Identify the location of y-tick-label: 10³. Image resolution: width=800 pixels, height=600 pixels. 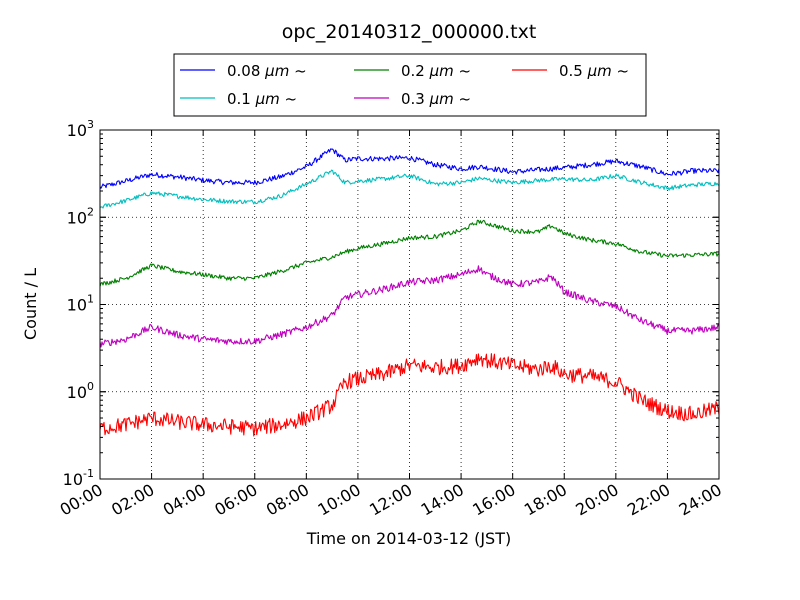
(80, 129).